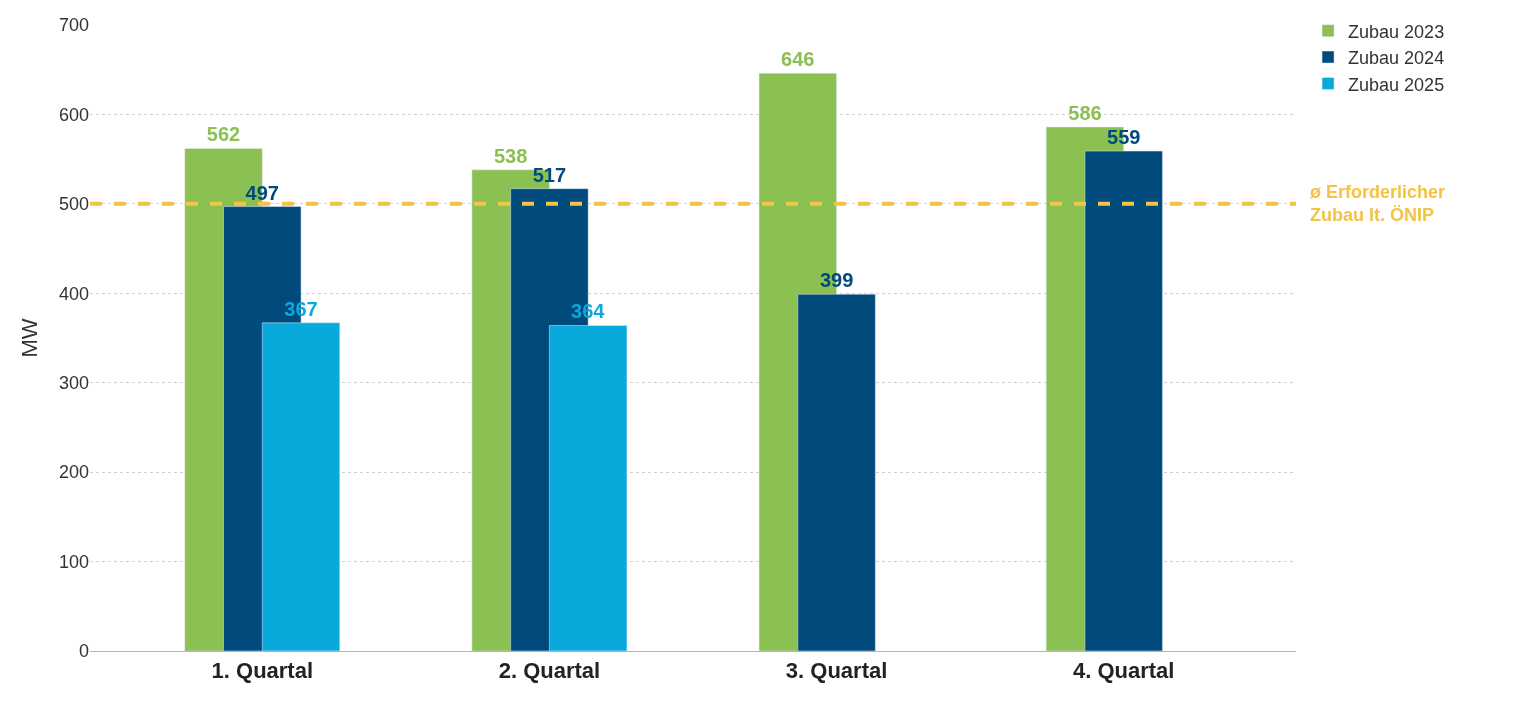 Image resolution: width=1516 pixels, height=701 pixels. What do you see at coordinates (301, 308) in the screenshot?
I see `data-label: 367` at bounding box center [301, 308].